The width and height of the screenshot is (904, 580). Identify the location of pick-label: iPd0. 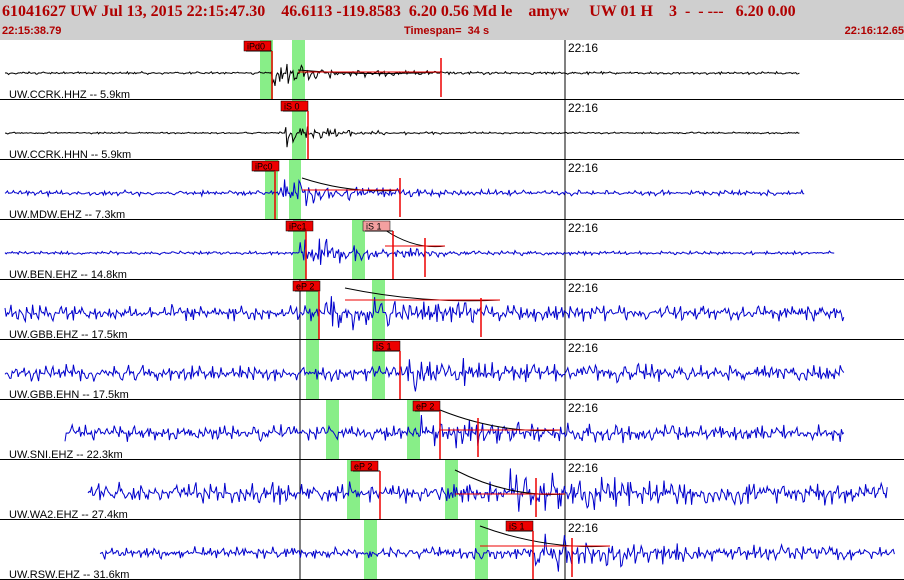
(256, 47).